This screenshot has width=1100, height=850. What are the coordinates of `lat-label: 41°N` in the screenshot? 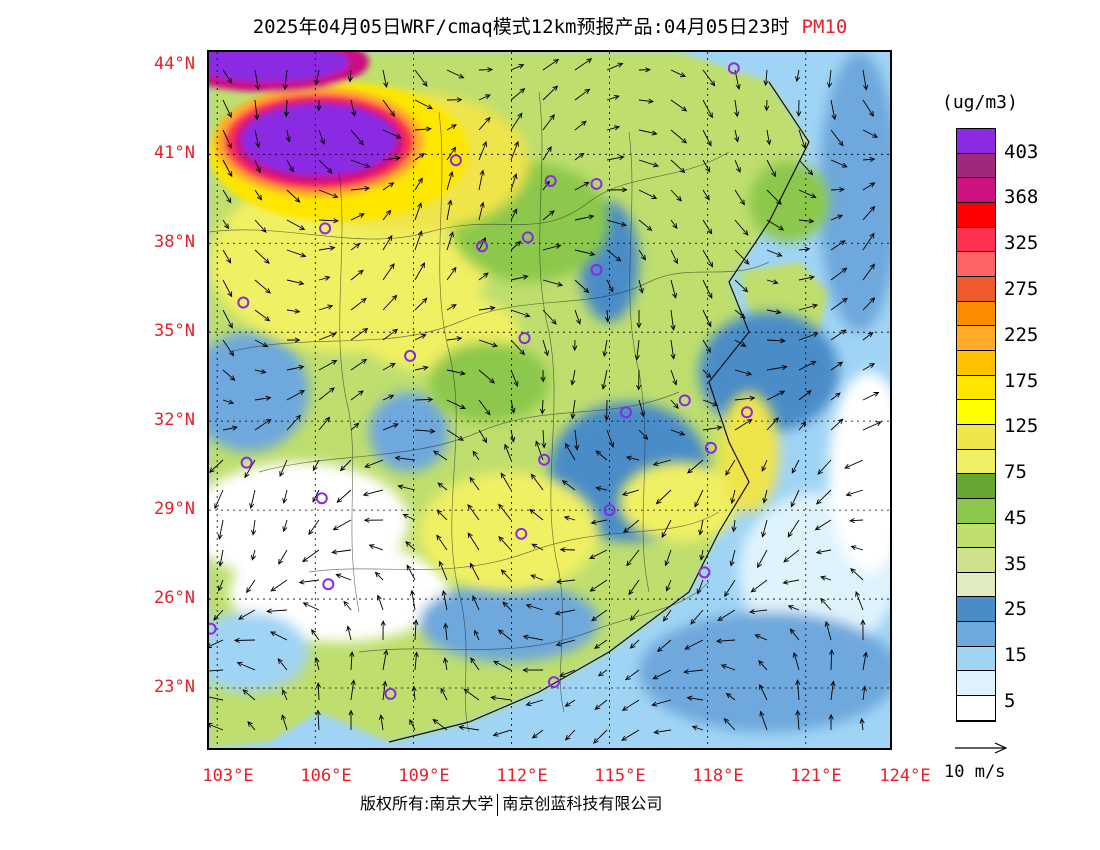 It's located at (174, 153).